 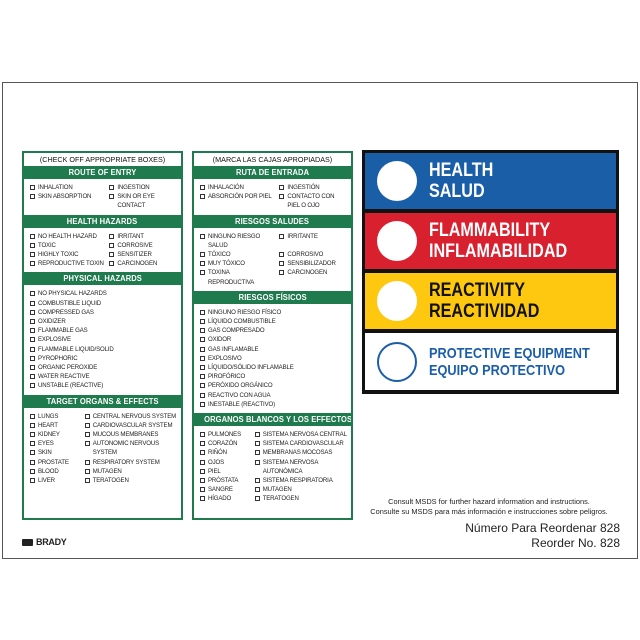 What do you see at coordinates (67, 254) in the screenshot?
I see `checklist-item: HIGHLY TOXIC` at bounding box center [67, 254].